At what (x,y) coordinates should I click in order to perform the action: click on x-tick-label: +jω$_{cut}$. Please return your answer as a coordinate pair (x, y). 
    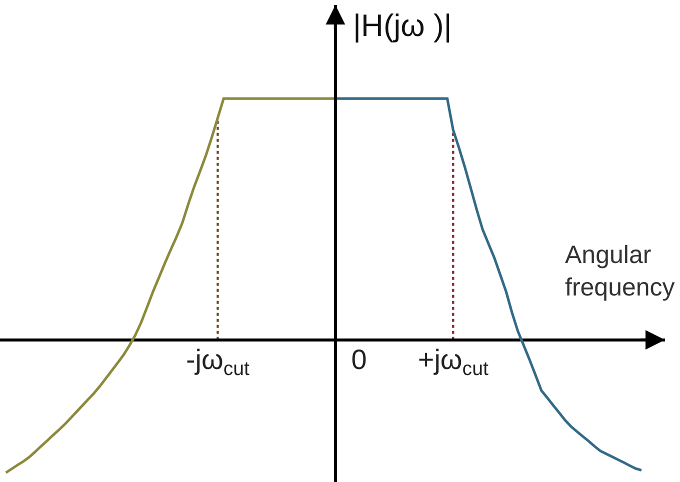
    Looking at the image, I should click on (453, 362).